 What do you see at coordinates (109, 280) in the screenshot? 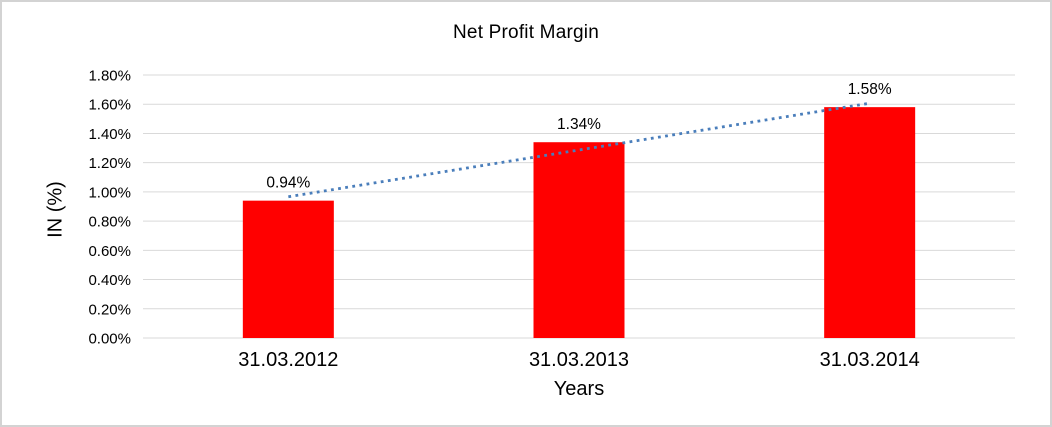
I see `y-tick-label: 0.40%` at bounding box center [109, 280].